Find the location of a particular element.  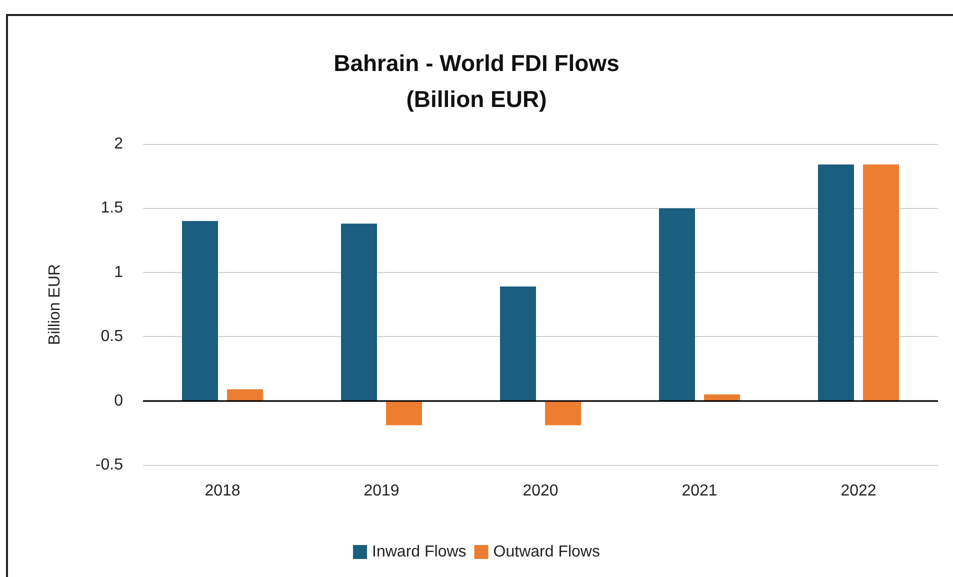

y-tick-label: -0.5 is located at coordinates (109, 465).